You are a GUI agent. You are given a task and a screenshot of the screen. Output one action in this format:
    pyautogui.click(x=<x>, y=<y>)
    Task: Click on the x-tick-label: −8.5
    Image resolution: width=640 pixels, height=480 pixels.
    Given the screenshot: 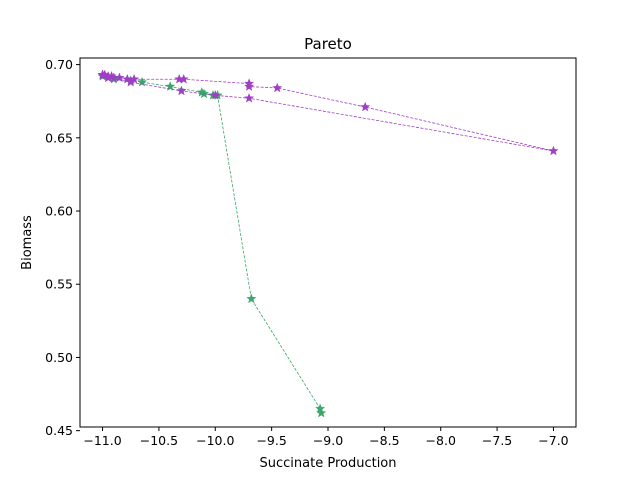 What is the action you would take?
    pyautogui.click(x=384, y=440)
    